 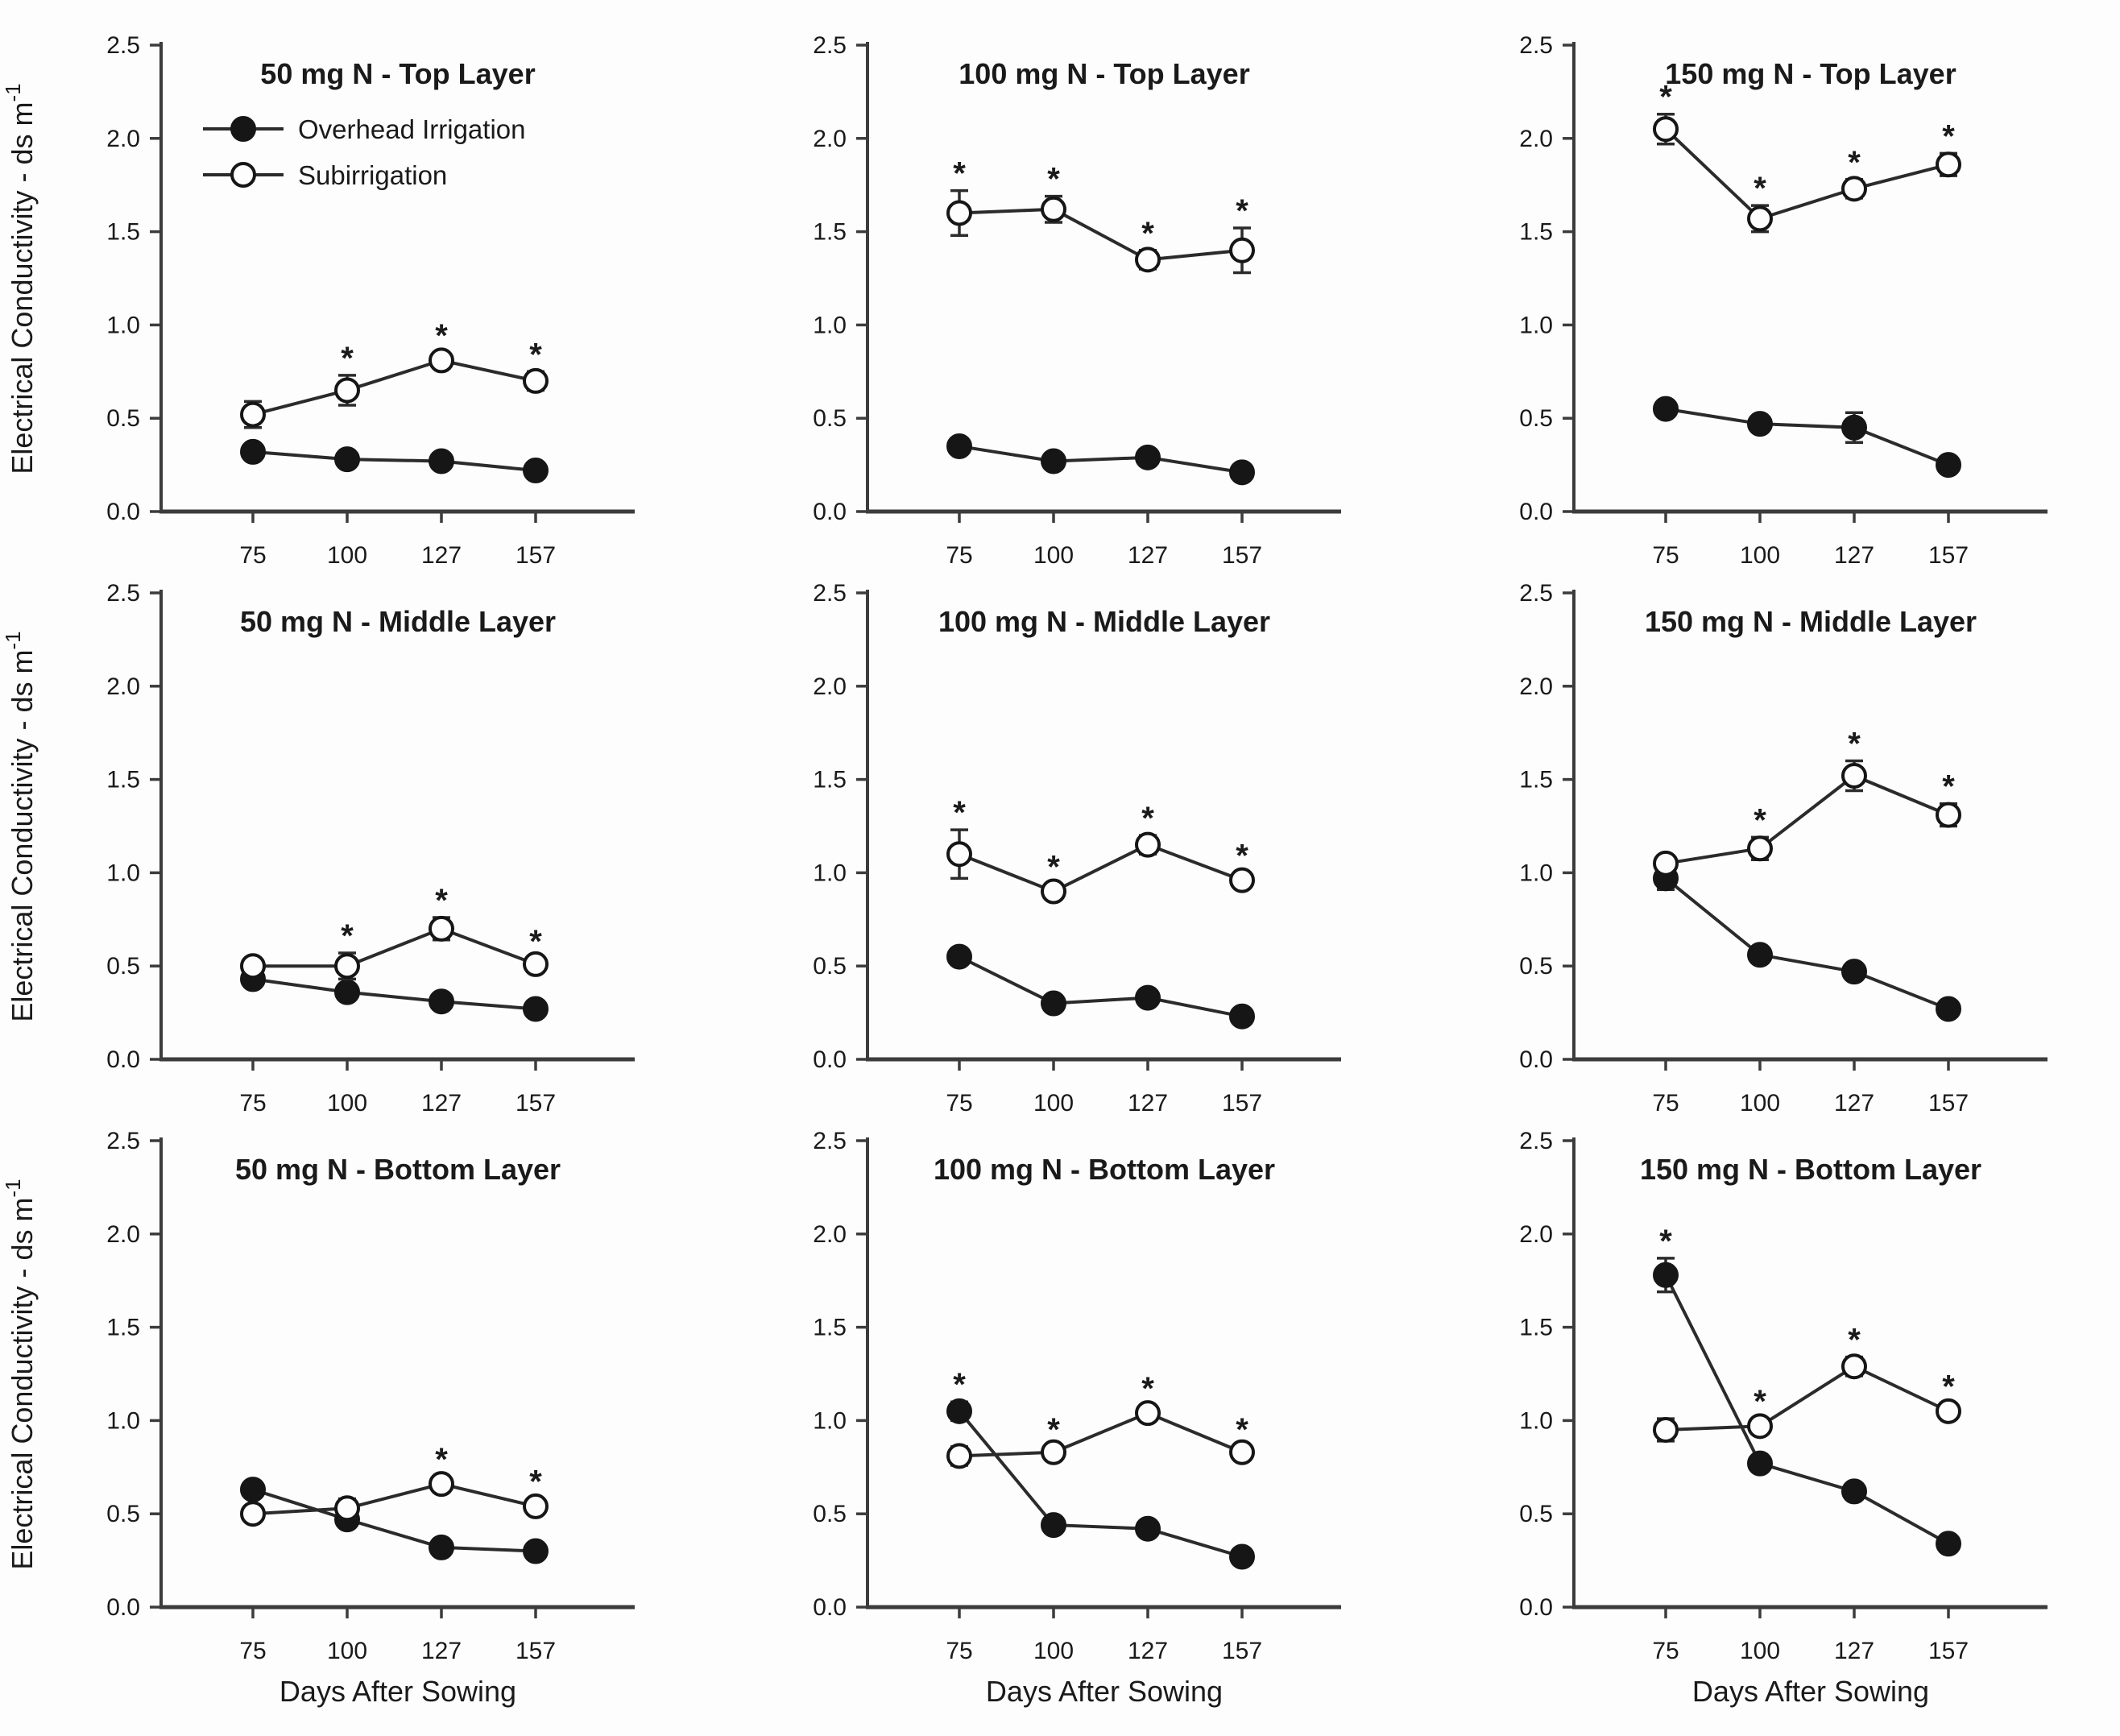 What do you see at coordinates (13, 1188) in the screenshot?
I see `y-axis-title-superscript: -1` at bounding box center [13, 1188].